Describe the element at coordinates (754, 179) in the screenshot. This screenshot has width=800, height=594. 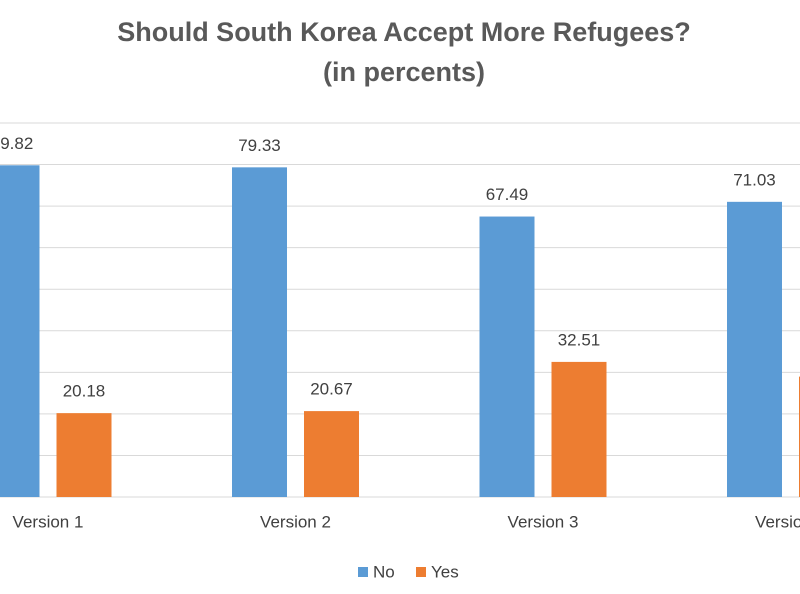
I see `value-label: 71.03` at that location.